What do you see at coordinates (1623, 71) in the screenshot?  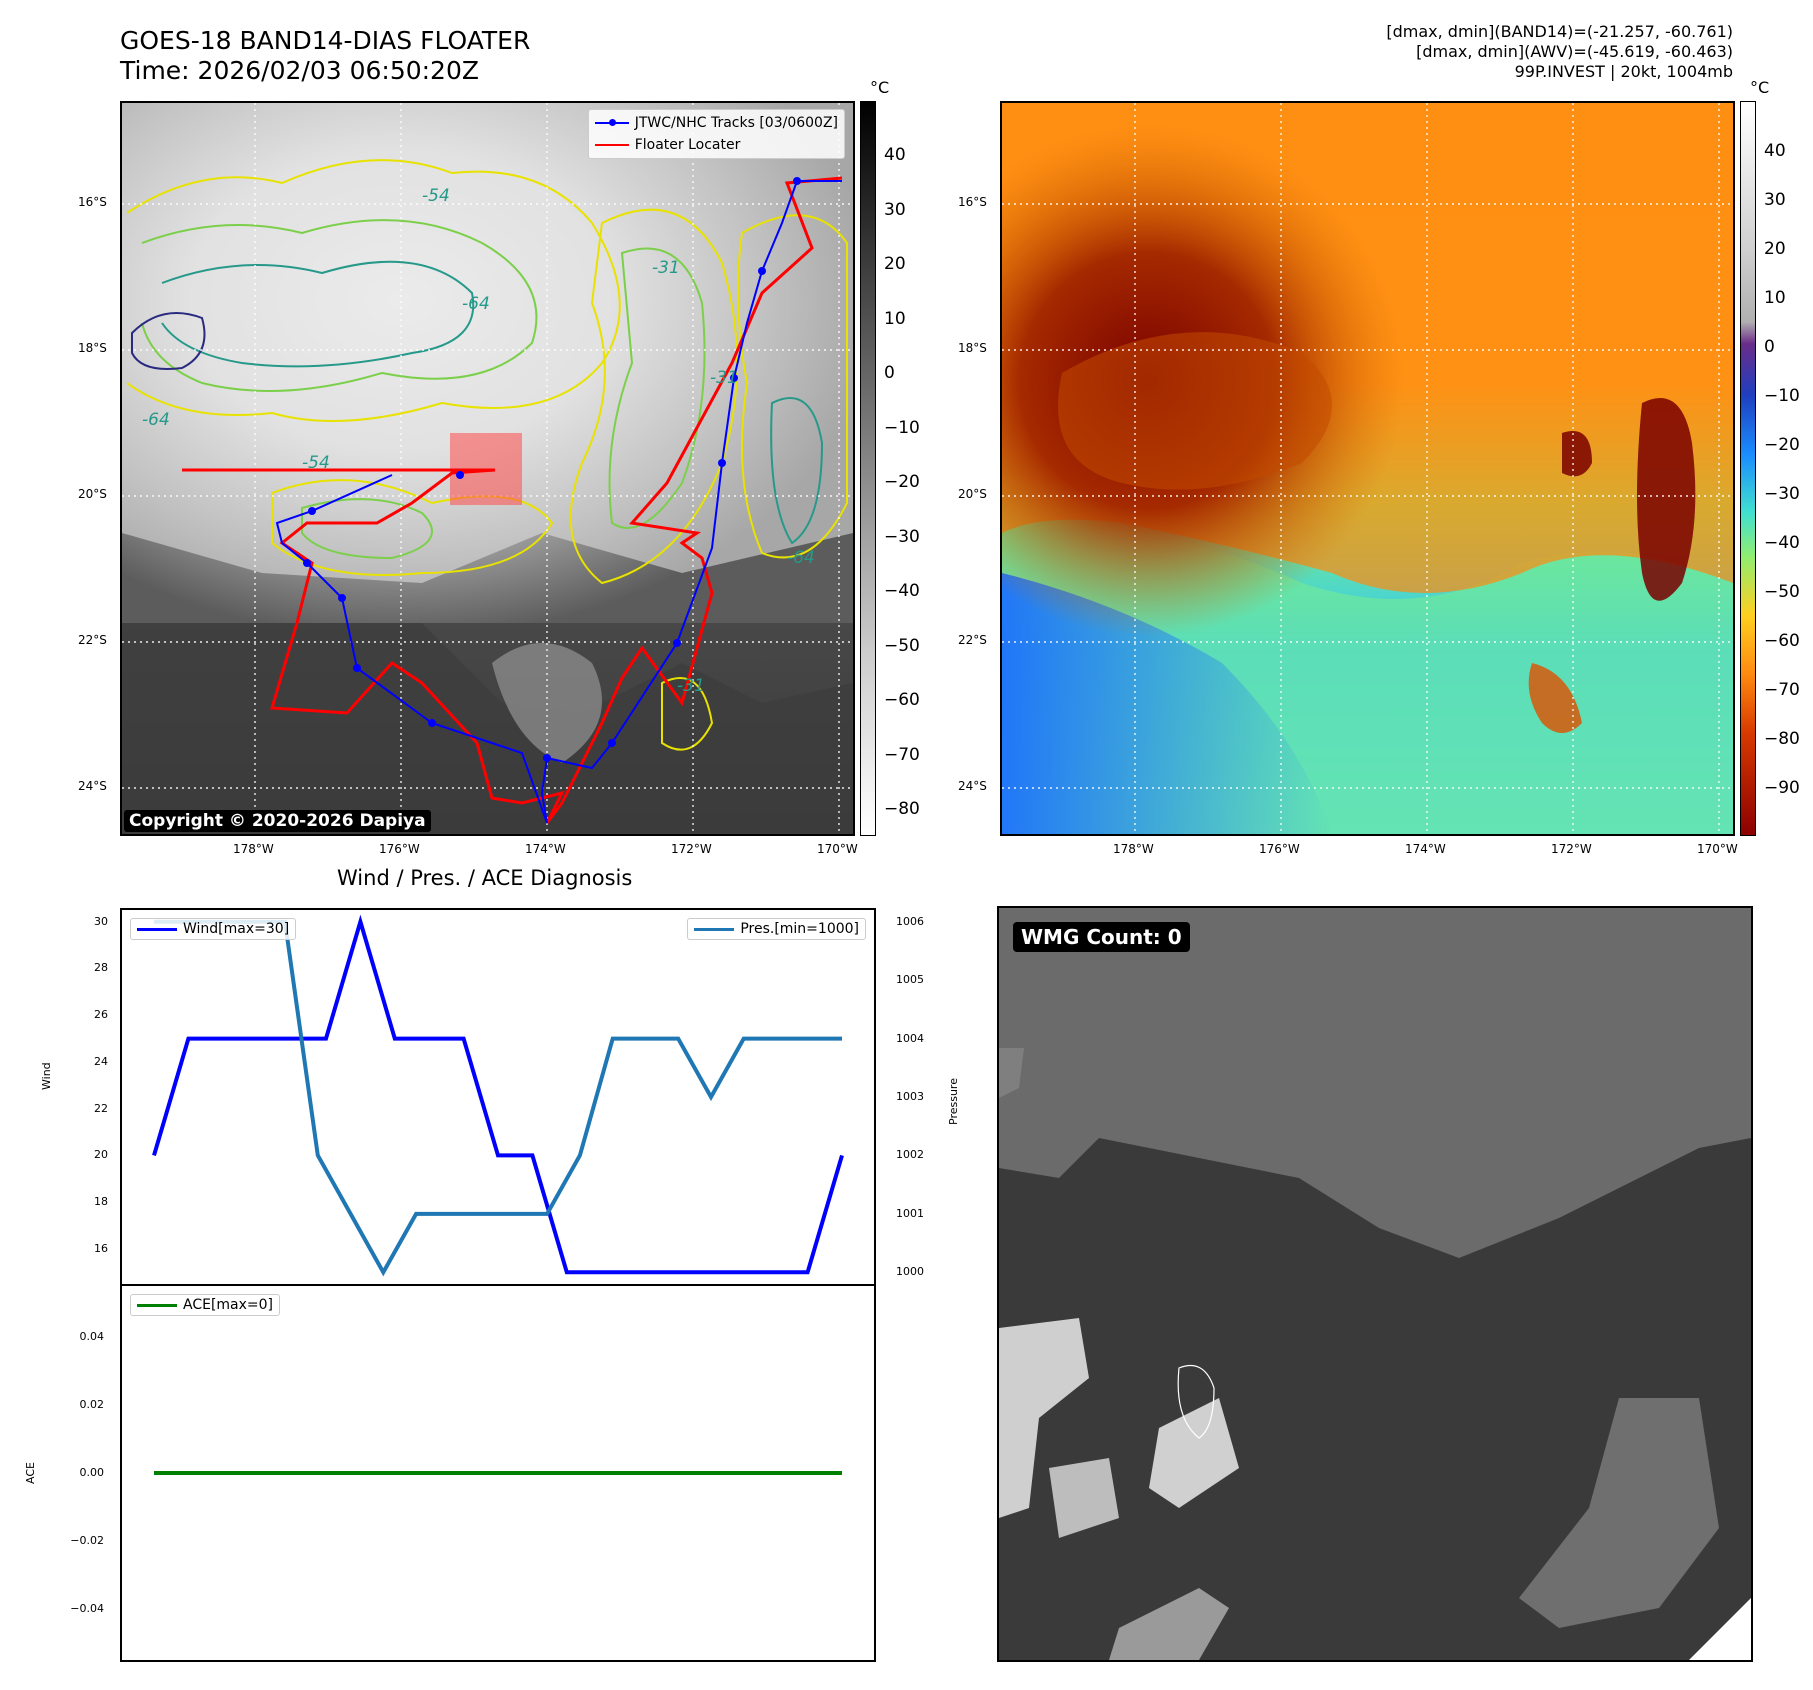 I see `info-line-3: 99P.INVEST | 20kt, 1004mb` at bounding box center [1623, 71].